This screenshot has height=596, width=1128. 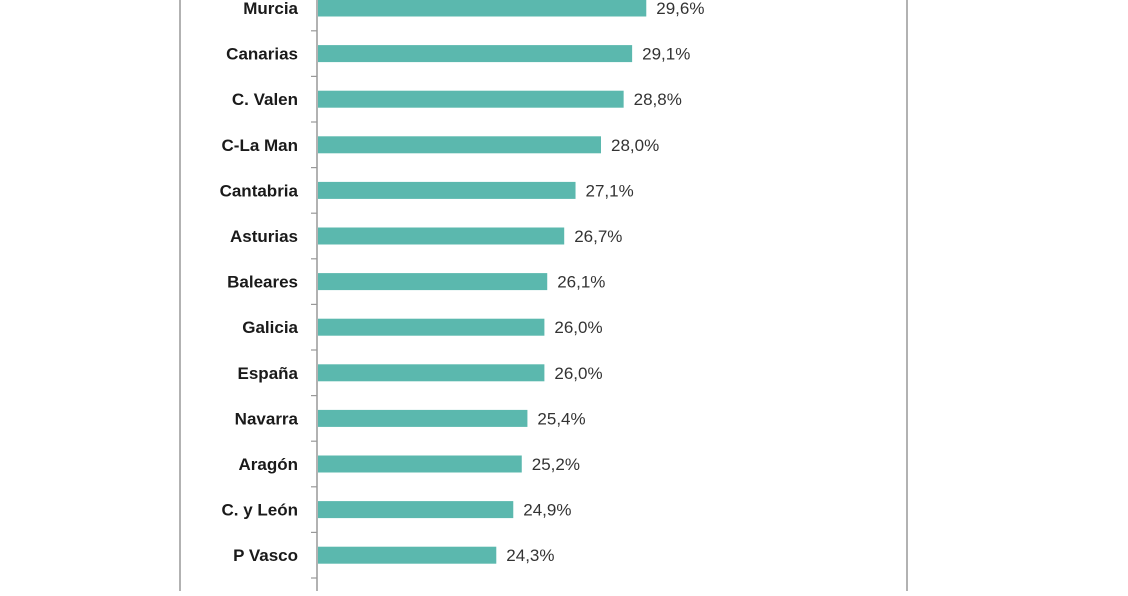 I want to click on category-label: Canarias, so click(x=262, y=54).